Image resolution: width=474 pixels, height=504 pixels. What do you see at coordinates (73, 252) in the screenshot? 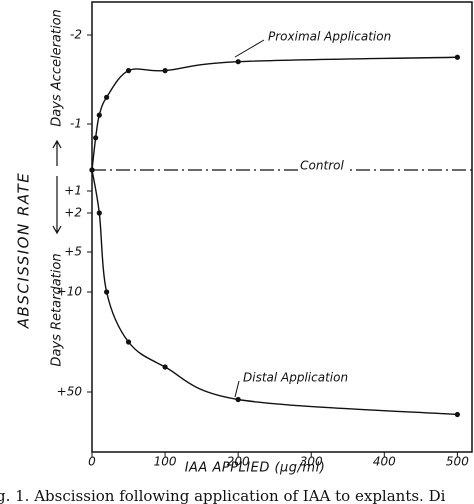
I see `y-tick-label: +5` at bounding box center [73, 252].